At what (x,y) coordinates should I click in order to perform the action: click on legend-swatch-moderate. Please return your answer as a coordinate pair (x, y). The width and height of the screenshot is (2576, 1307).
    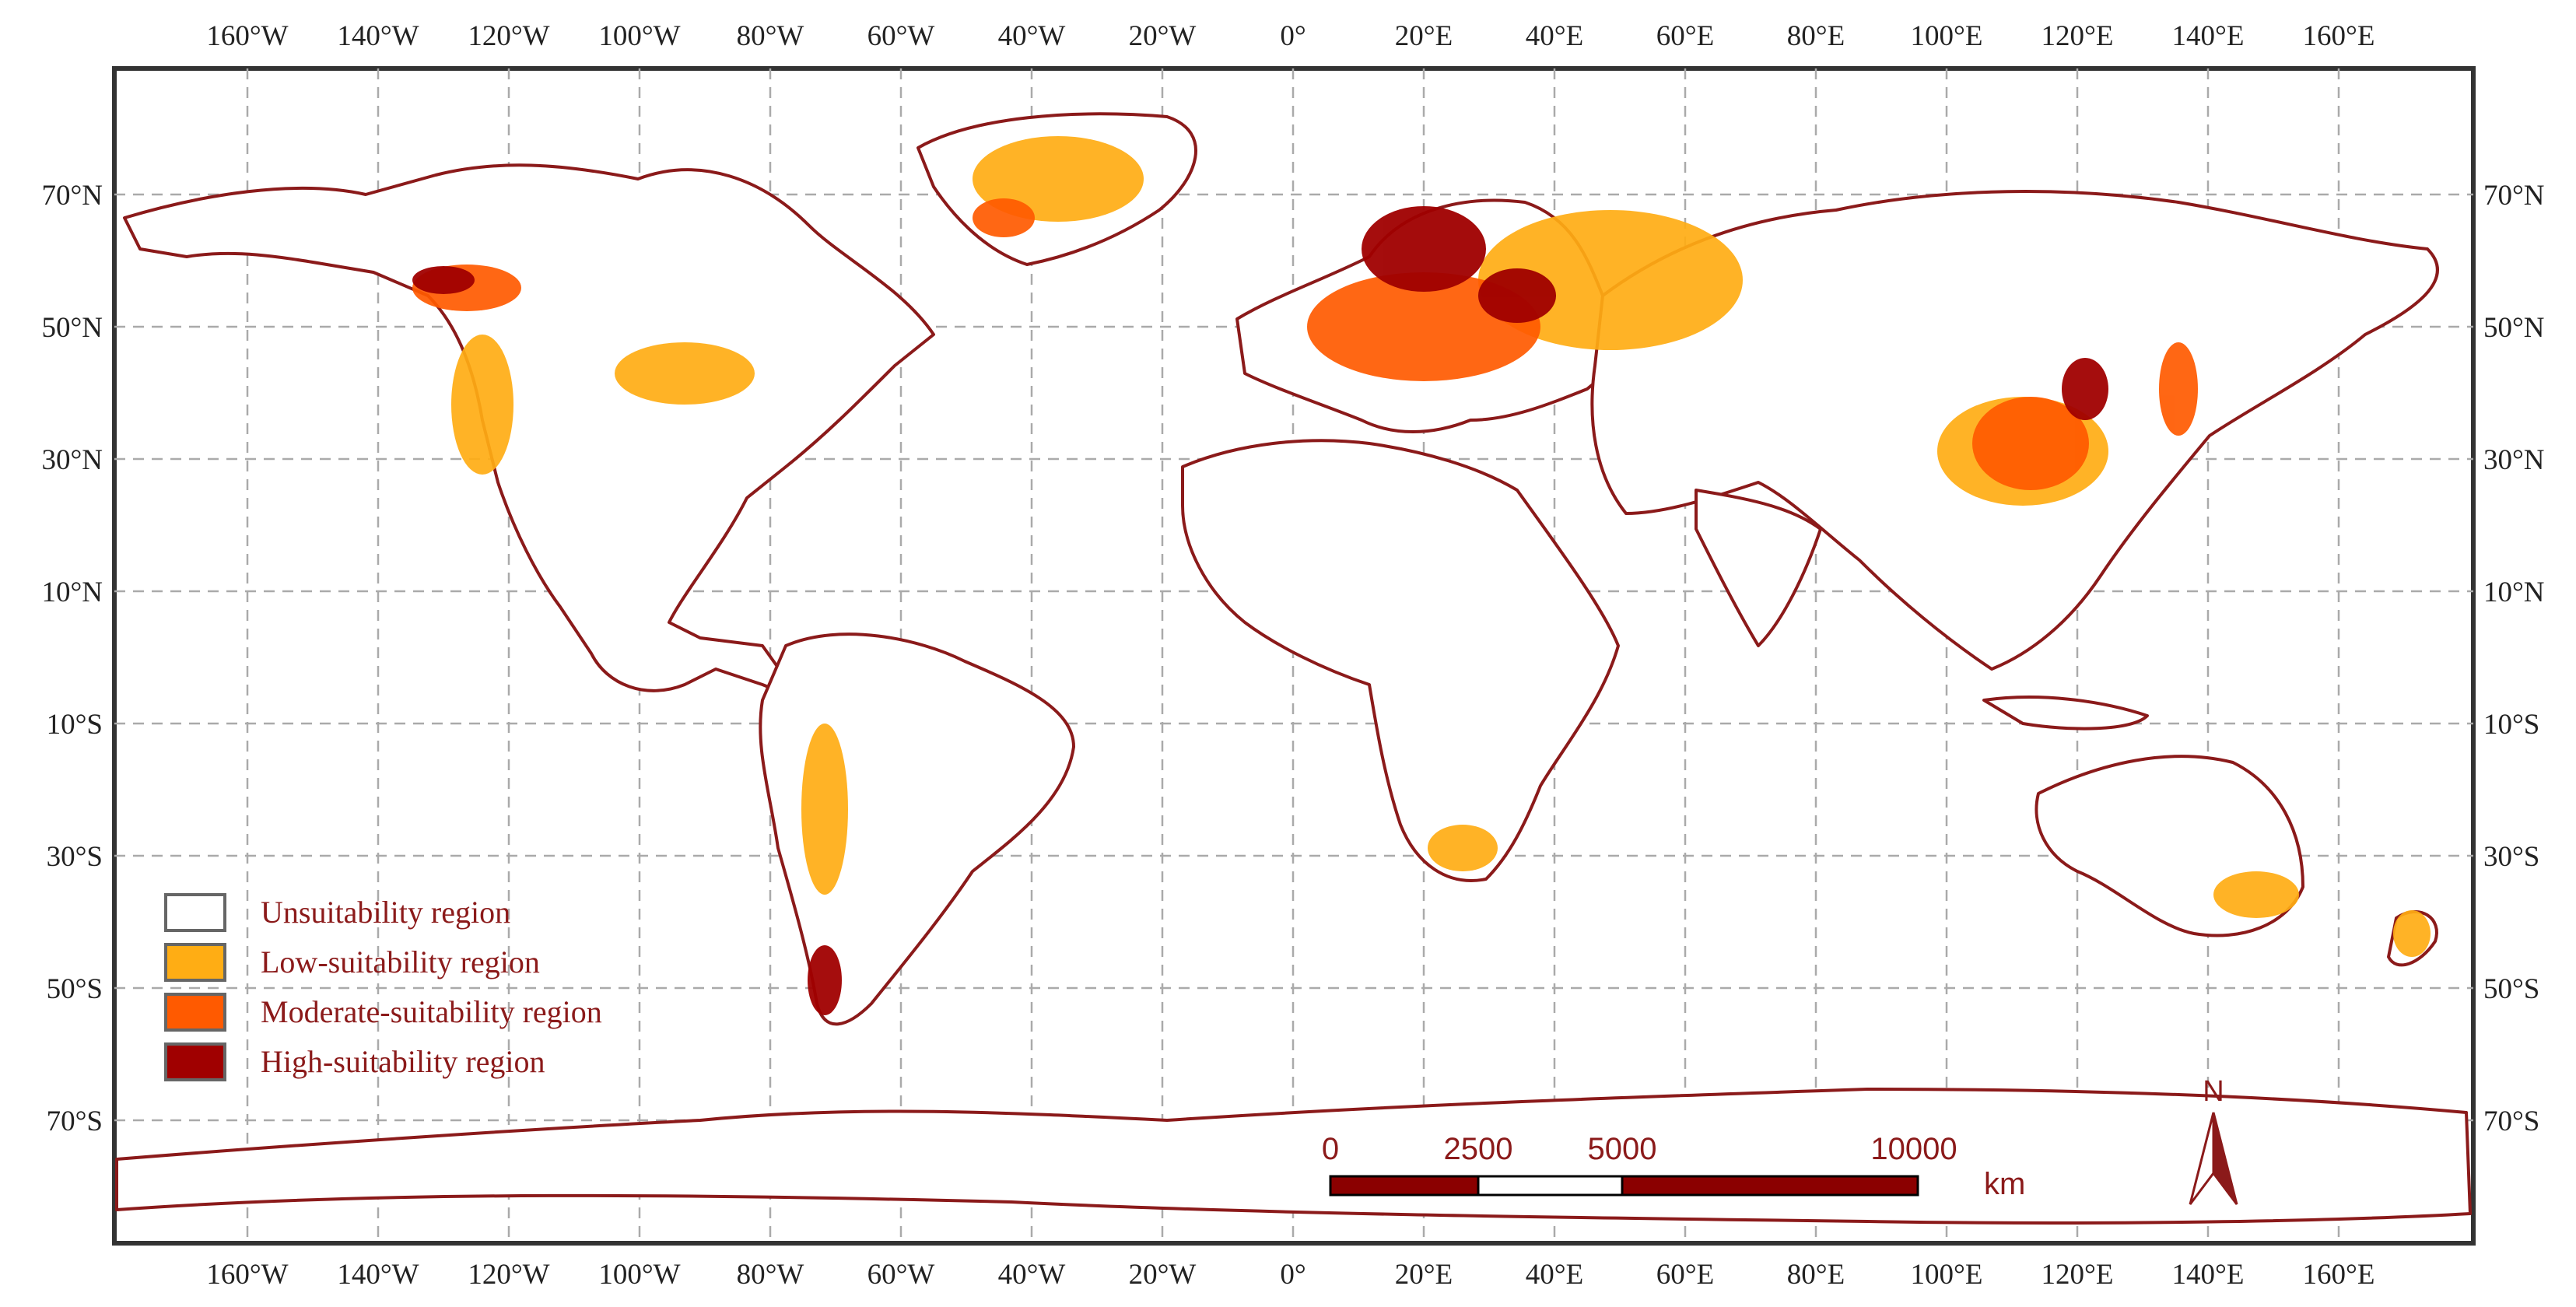
    Looking at the image, I should click on (195, 1012).